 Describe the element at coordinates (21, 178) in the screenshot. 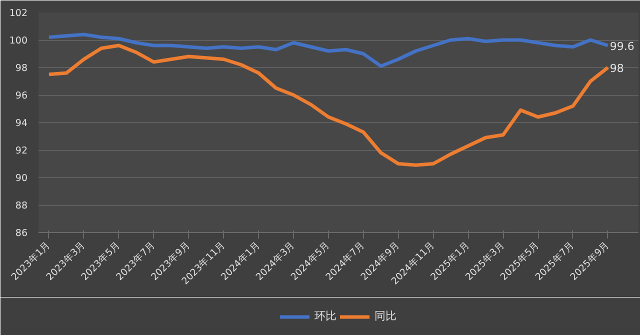

I see `y-tick-label: 90` at that location.